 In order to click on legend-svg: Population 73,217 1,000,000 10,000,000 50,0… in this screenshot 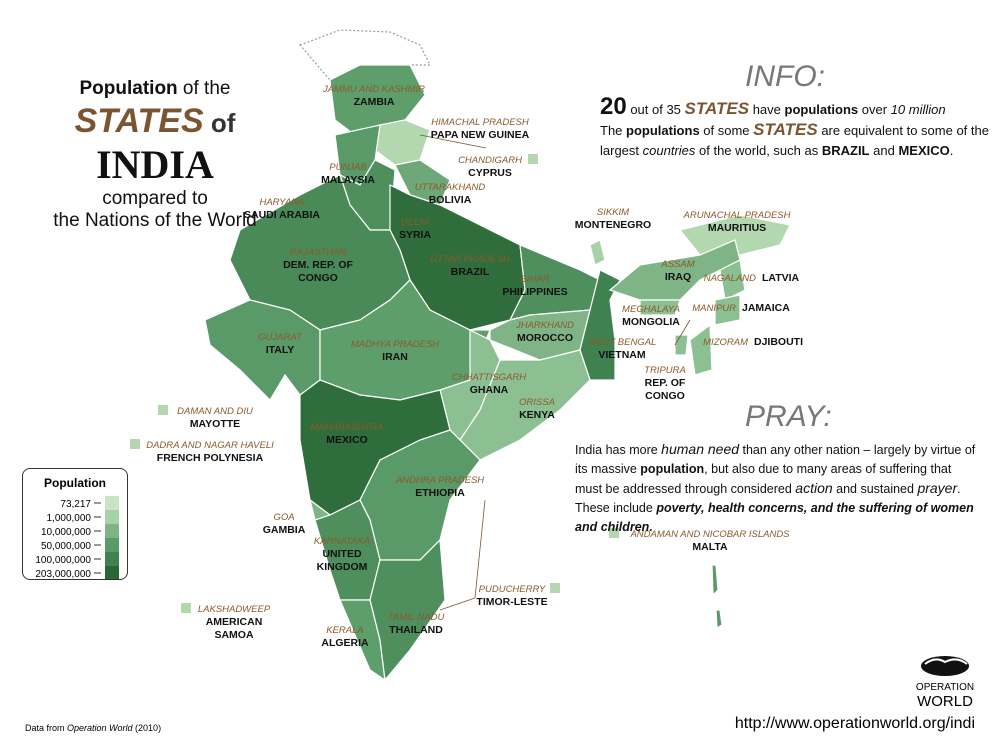, I will do `click(77, 528)`.